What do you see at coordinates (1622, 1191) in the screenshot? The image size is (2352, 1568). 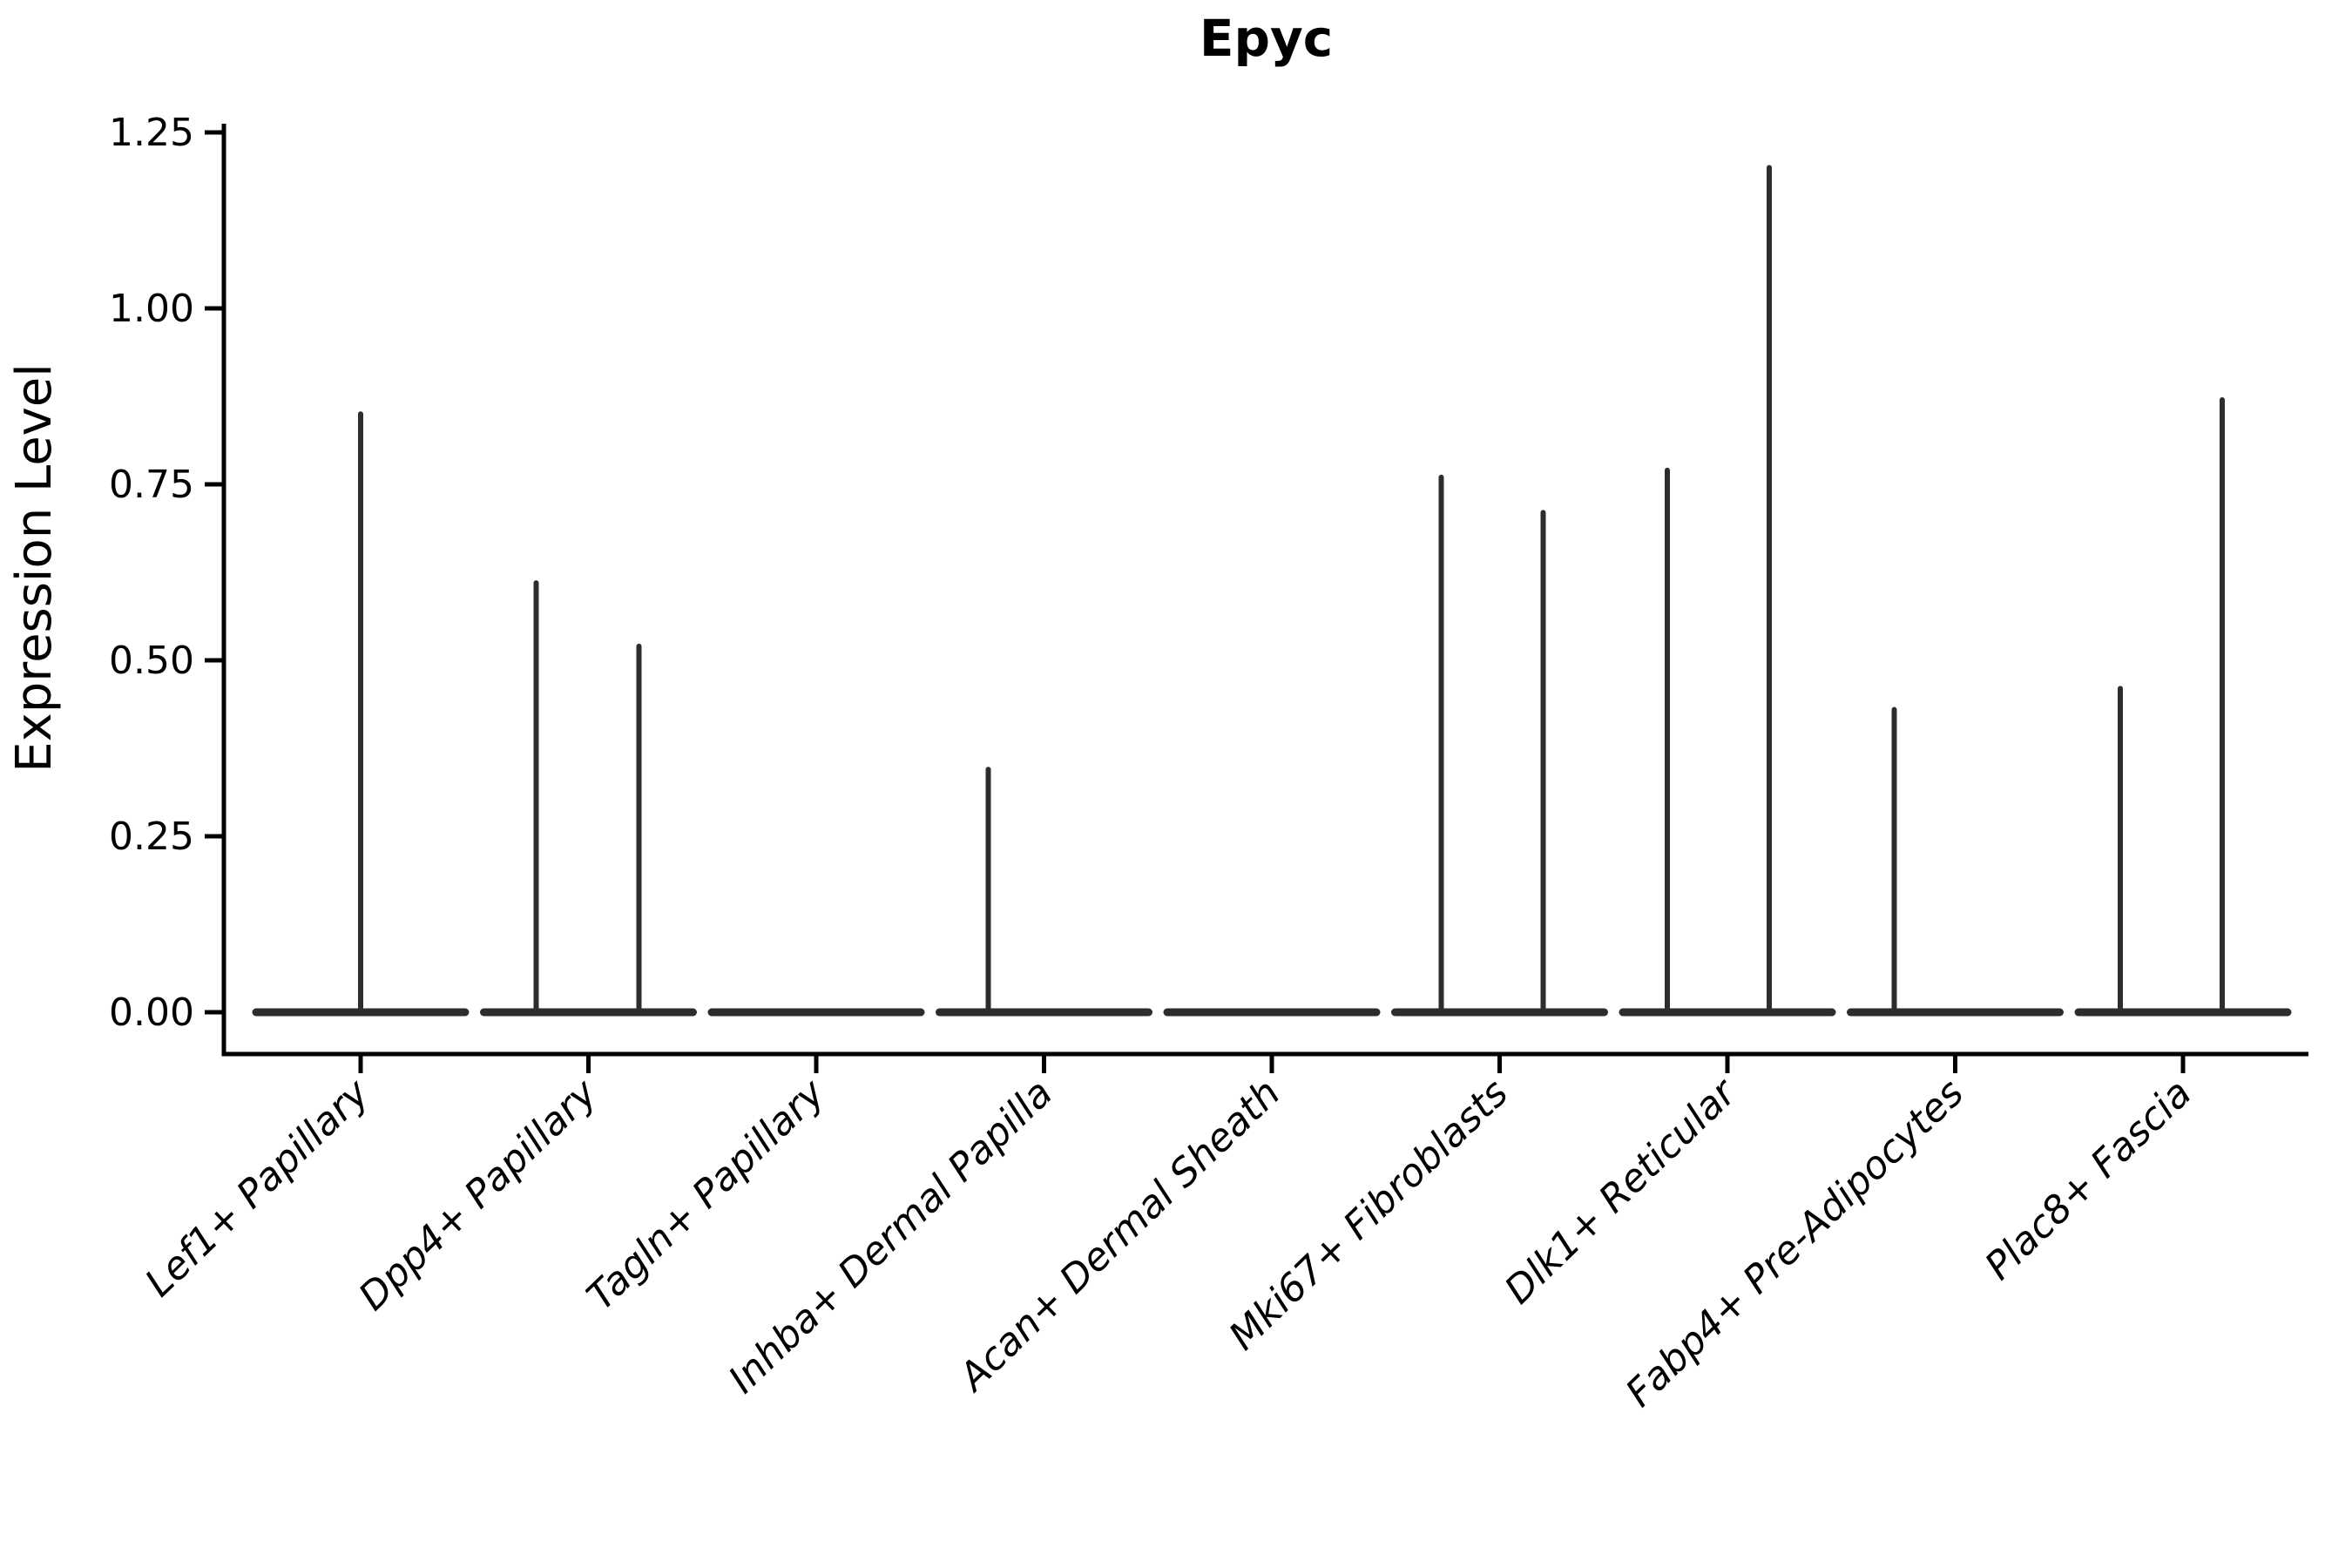 I see `x-tick-label: Dlk1+ Reticular` at bounding box center [1622, 1191].